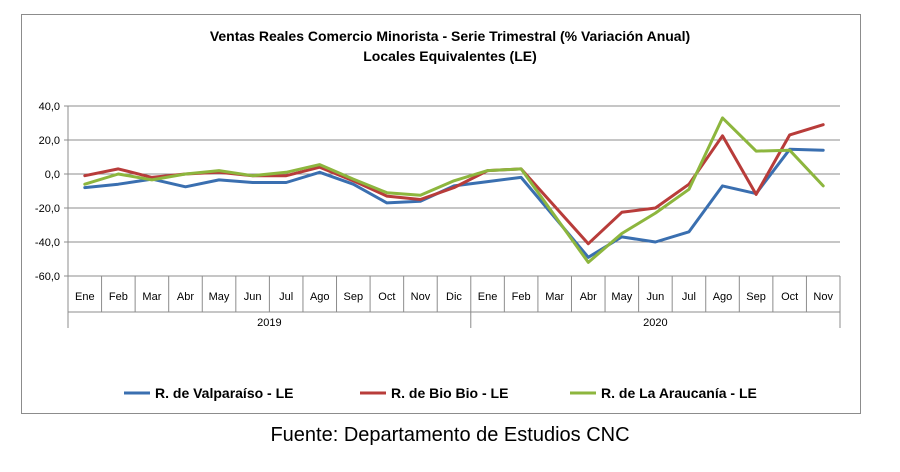 The width and height of the screenshot is (900, 472). I want to click on y-tick-label: -60,0, so click(47, 277).